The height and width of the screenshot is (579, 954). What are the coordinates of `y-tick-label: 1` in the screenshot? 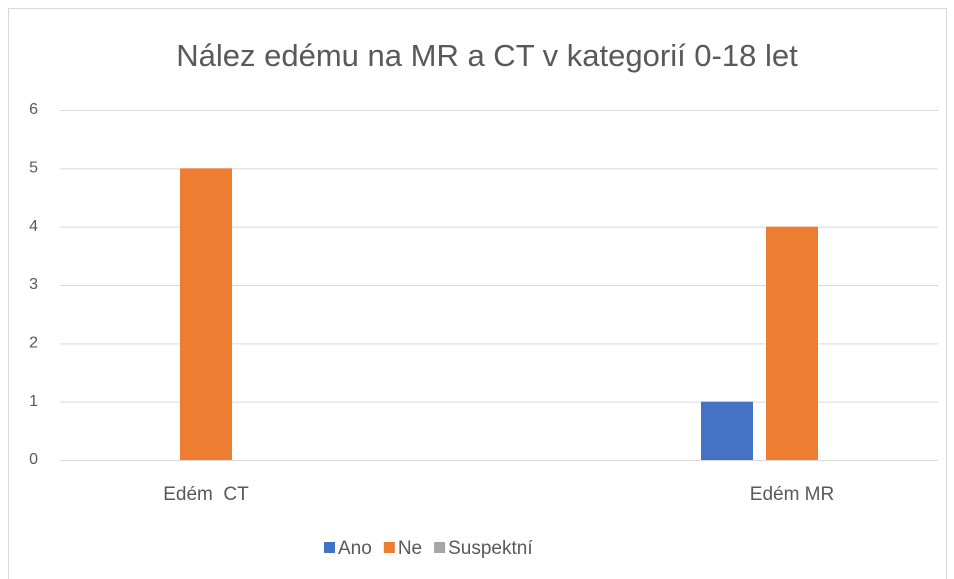 It's located at (33, 401).